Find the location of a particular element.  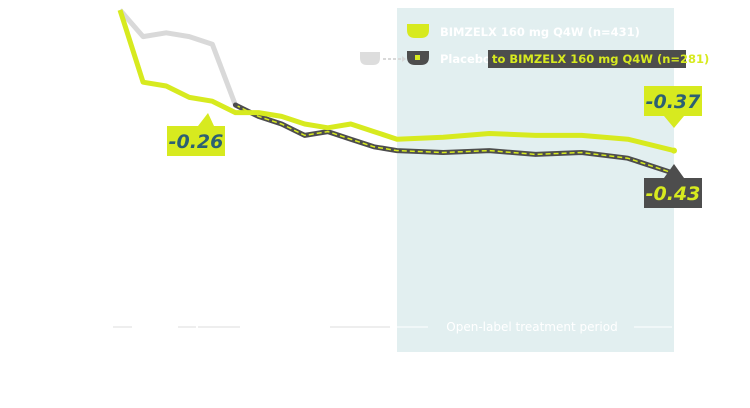

legend-item-placebo: Placebo to BIMZELX 160 mg Q4W (n=281) is located at coordinates (534, 59).